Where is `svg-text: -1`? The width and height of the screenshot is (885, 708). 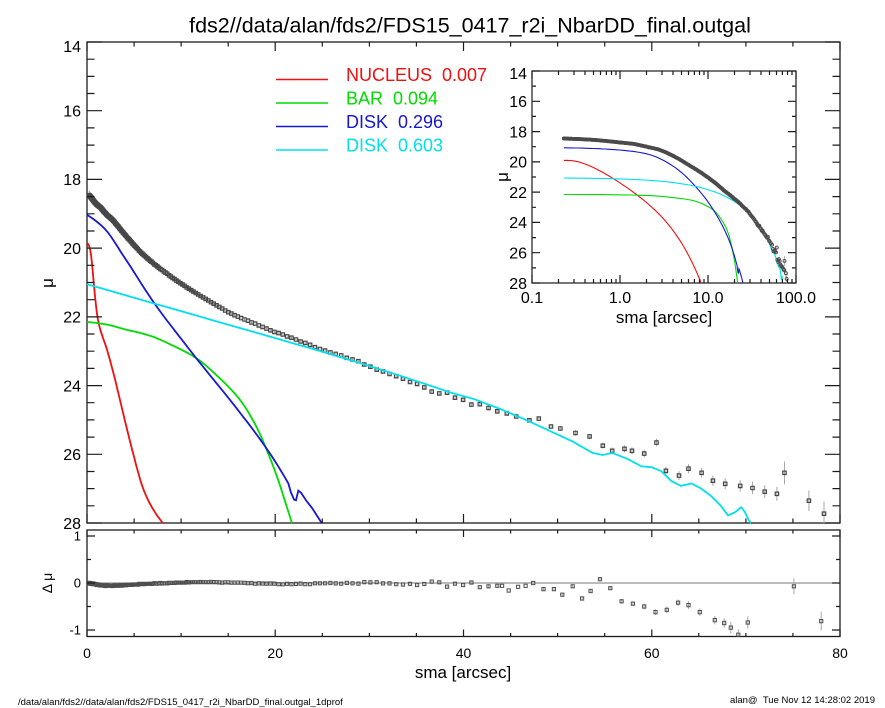 svg-text: -1 is located at coordinates (75, 630).